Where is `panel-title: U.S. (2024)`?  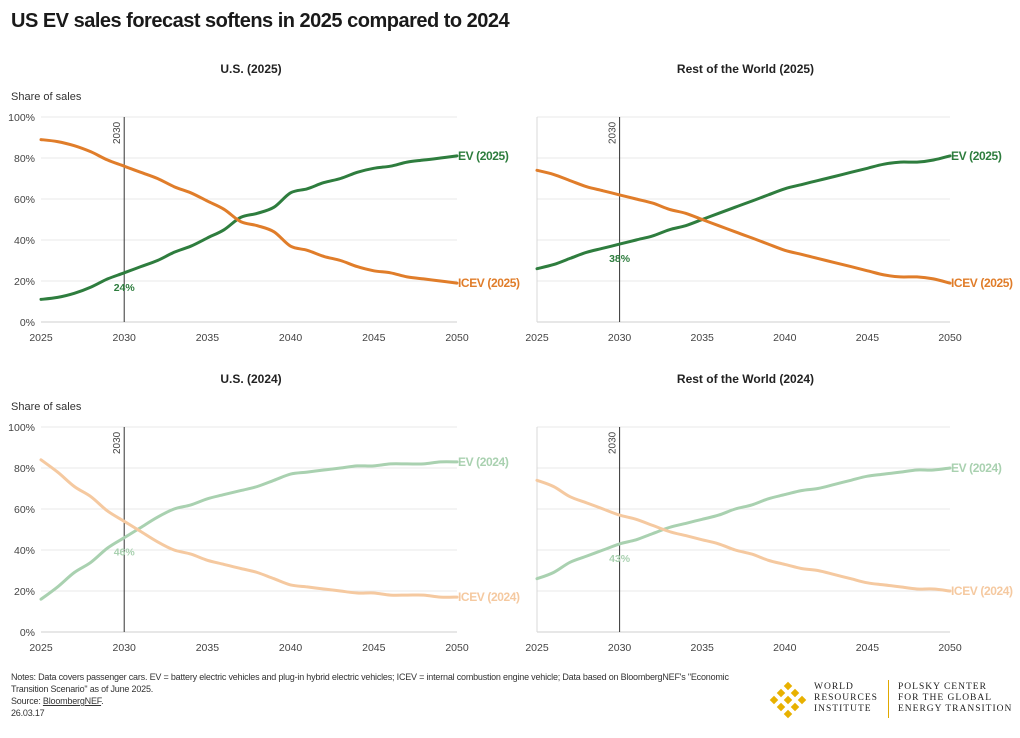
panel-title: U.S. (2024) is located at coordinates (250, 379).